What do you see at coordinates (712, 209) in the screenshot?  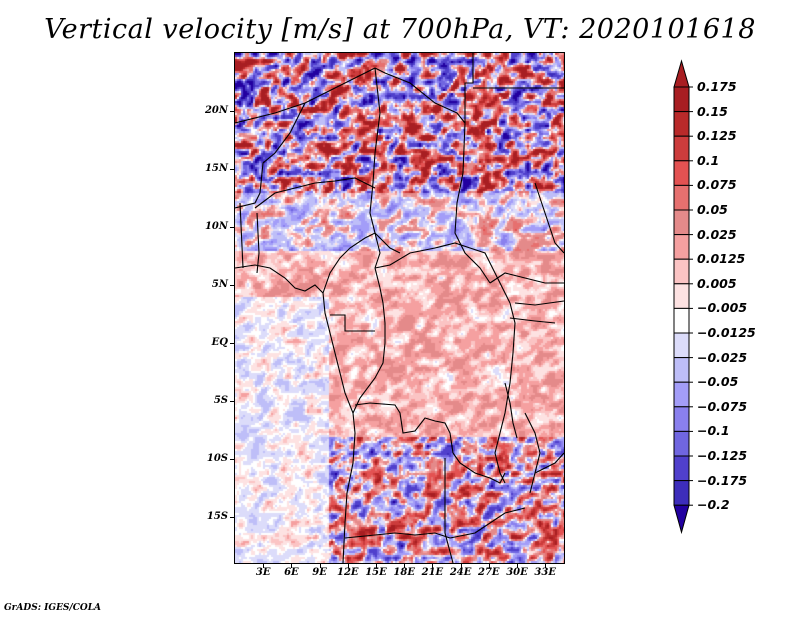 I see `colorbar-label: 0.05` at bounding box center [712, 209].